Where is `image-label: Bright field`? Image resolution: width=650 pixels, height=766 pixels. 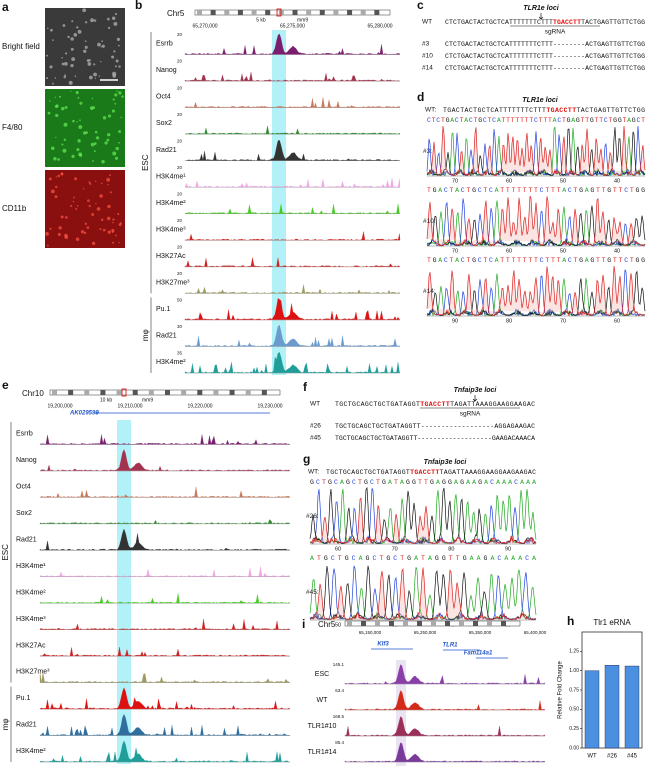 image-label: Bright field is located at coordinates (21, 46).